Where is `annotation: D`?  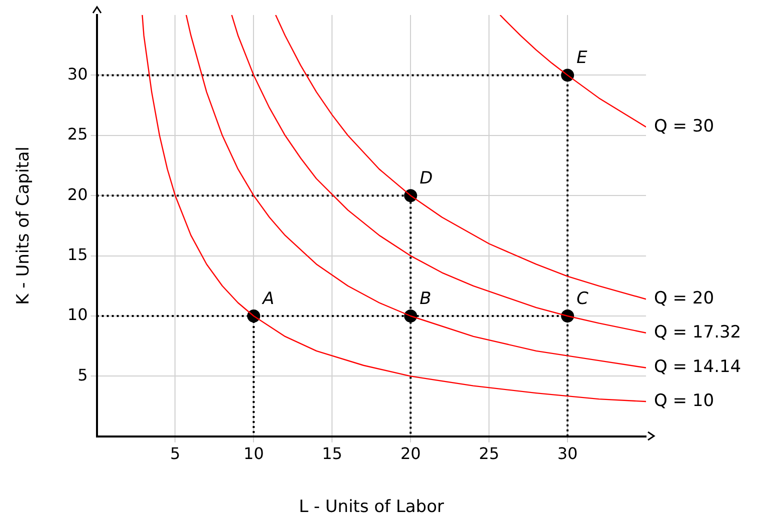
annotation: D is located at coordinates (426, 178).